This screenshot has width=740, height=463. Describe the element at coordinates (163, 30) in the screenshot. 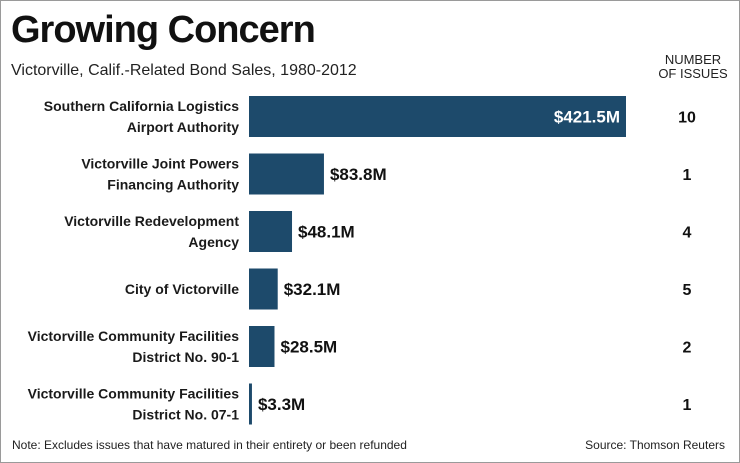

I see `chart-title: Growing Concern` at that location.